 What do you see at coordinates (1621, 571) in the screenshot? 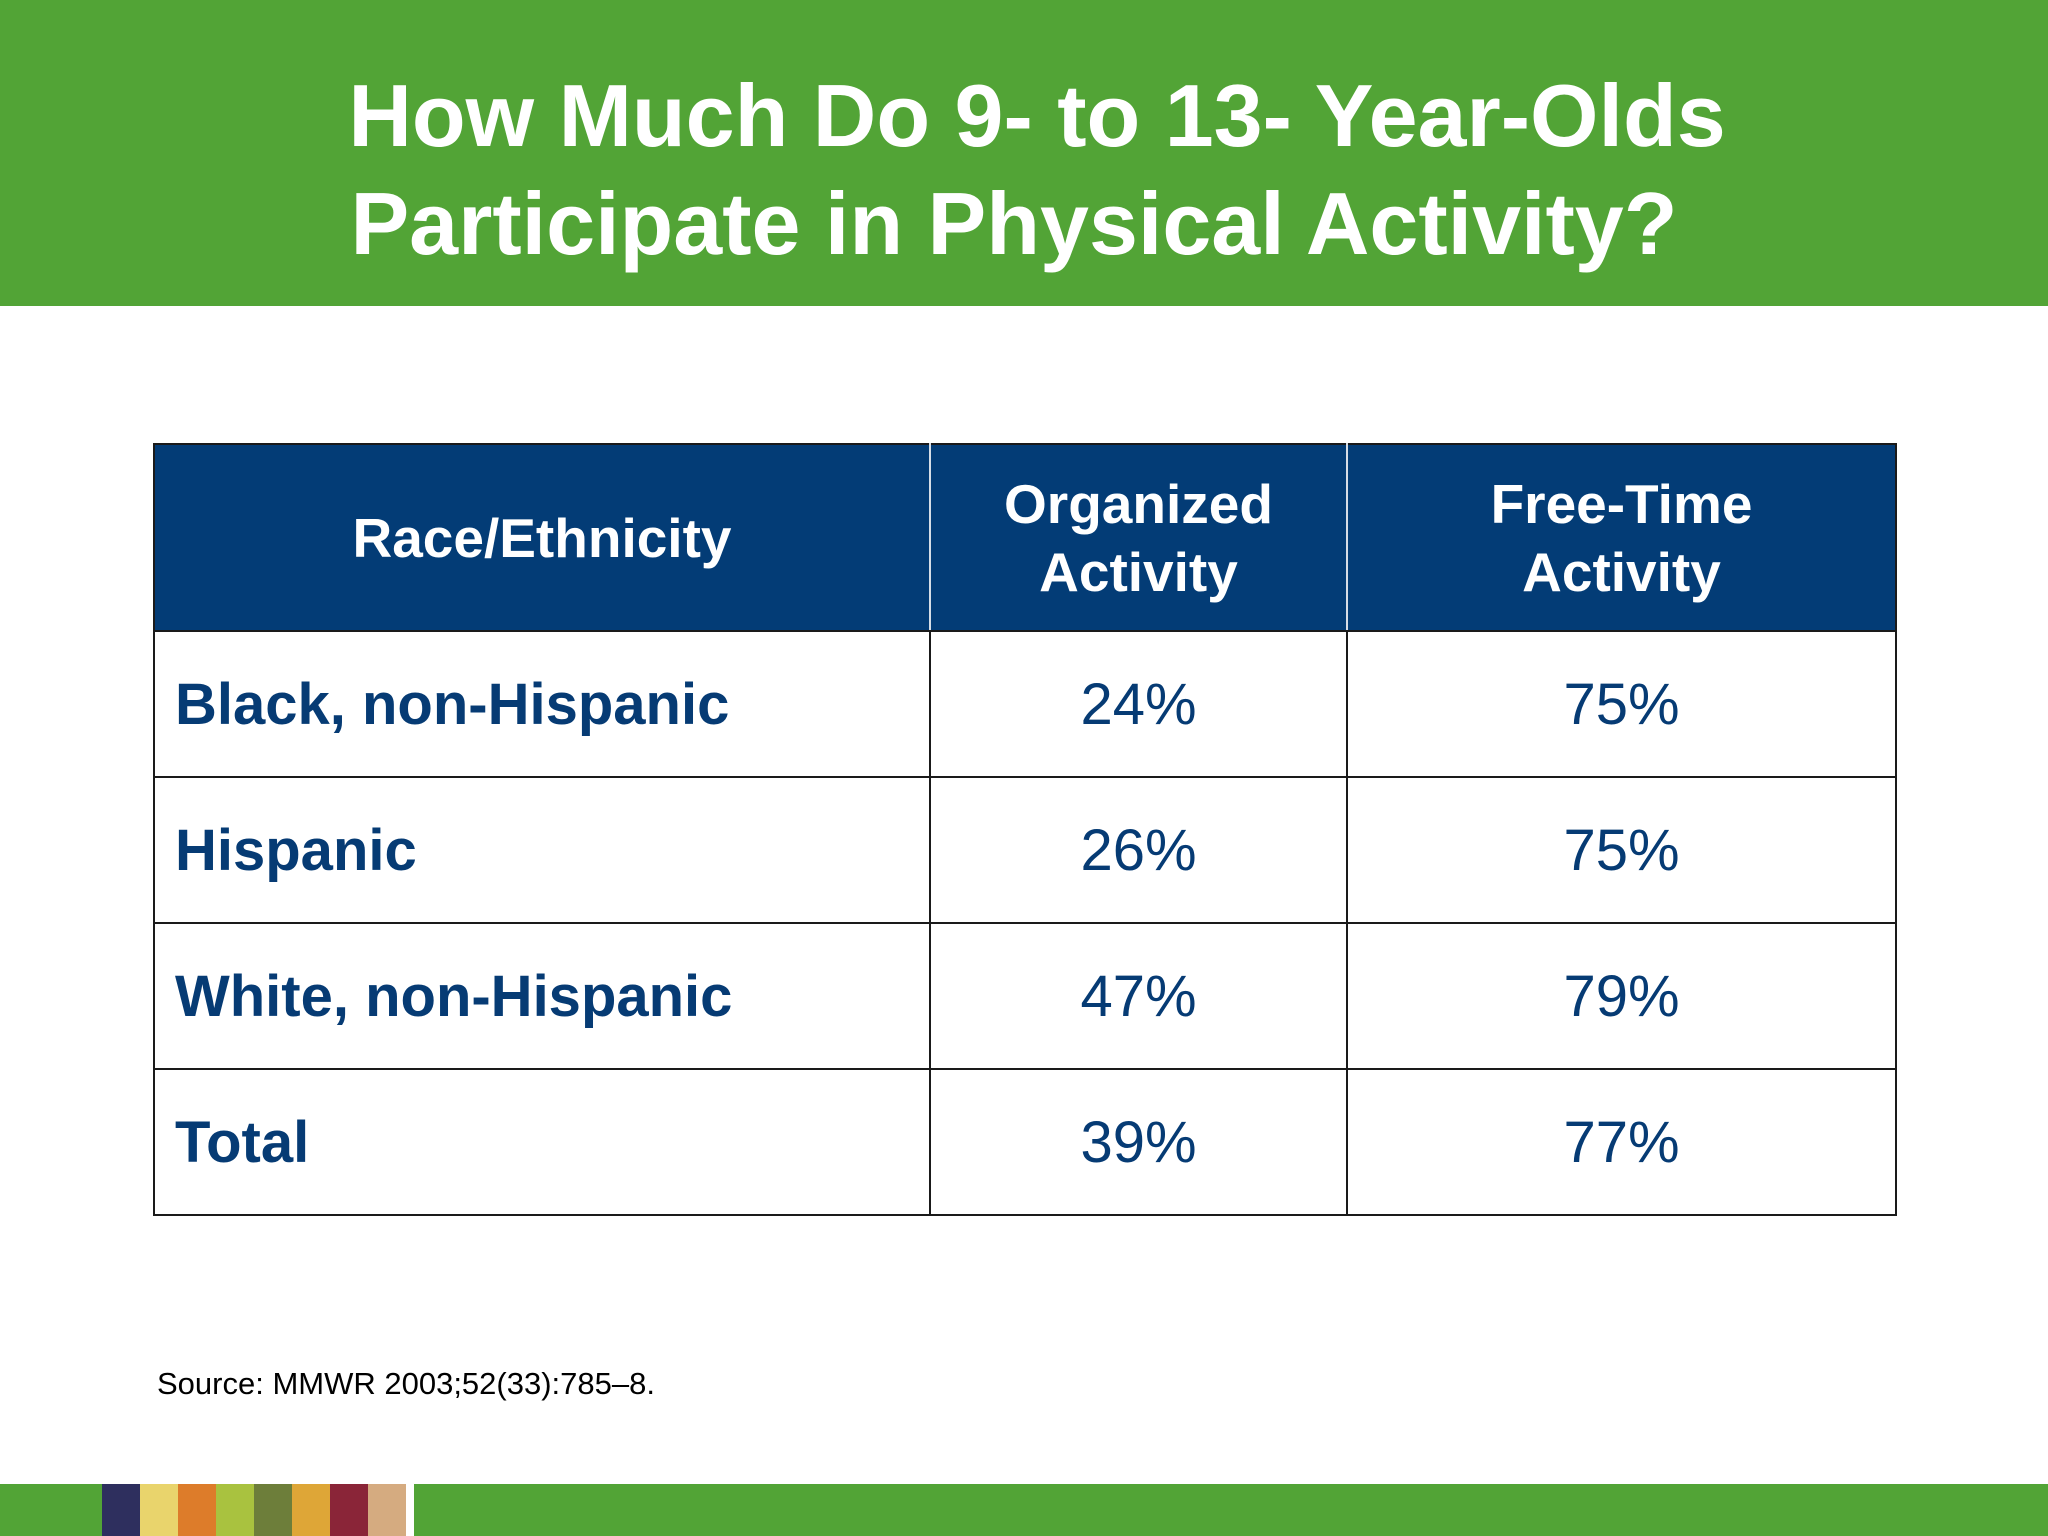
I see `header-free-time-line2: Activity` at bounding box center [1621, 571].